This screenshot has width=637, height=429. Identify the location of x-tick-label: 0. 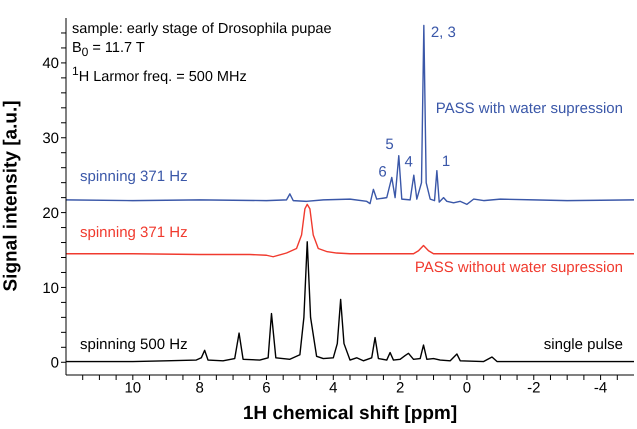
(467, 388).